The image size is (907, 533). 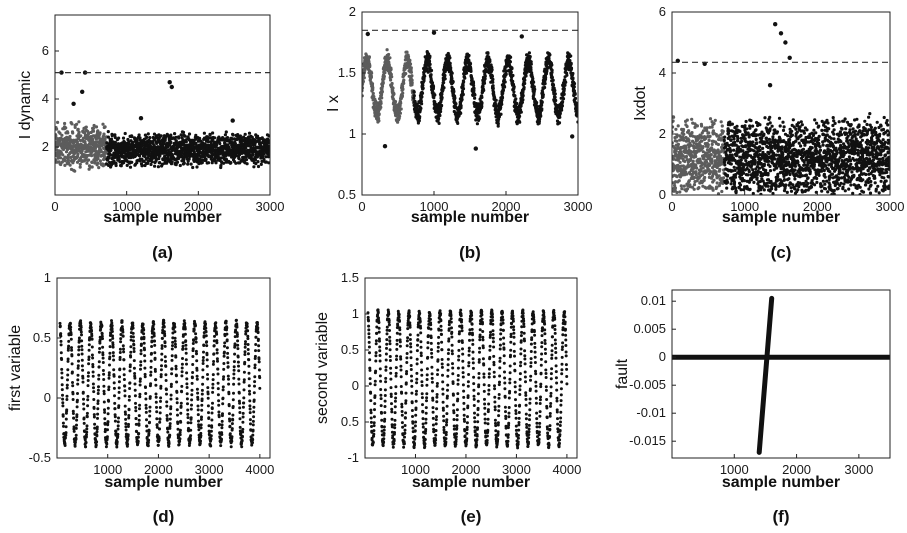 I want to click on y-axis-label: I dynamic, so click(x=25, y=105).